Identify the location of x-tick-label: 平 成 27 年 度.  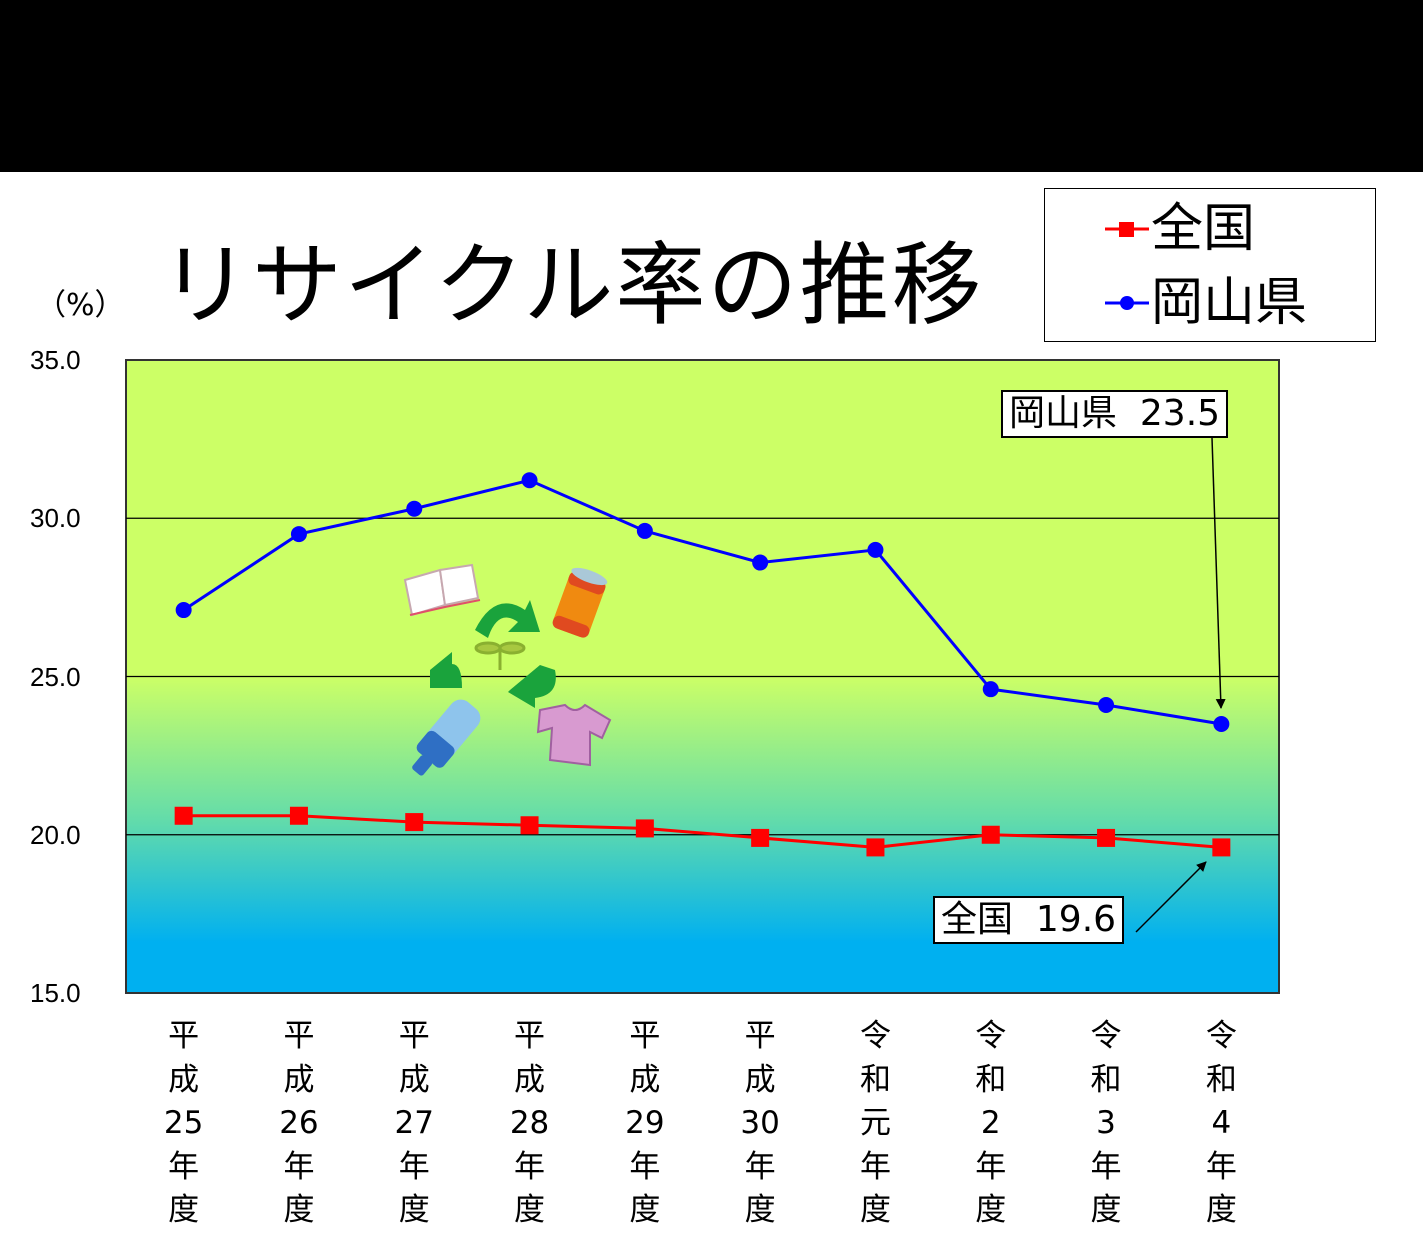
(414, 1123).